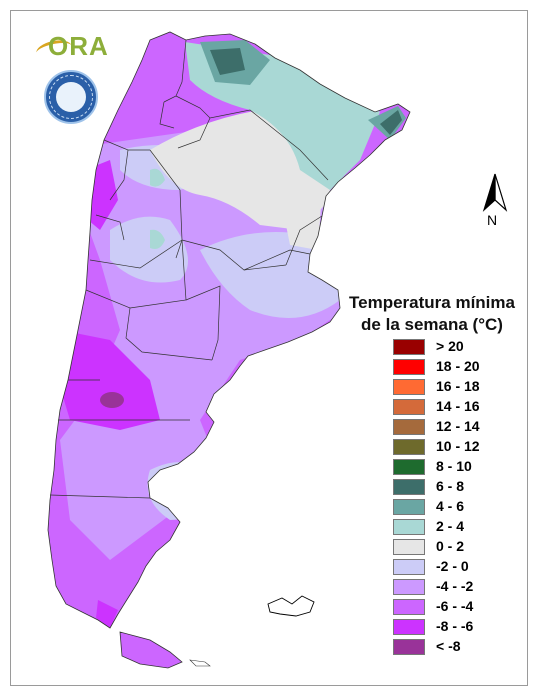  I want to click on ora-logo-text: ORA, so click(78, 46).